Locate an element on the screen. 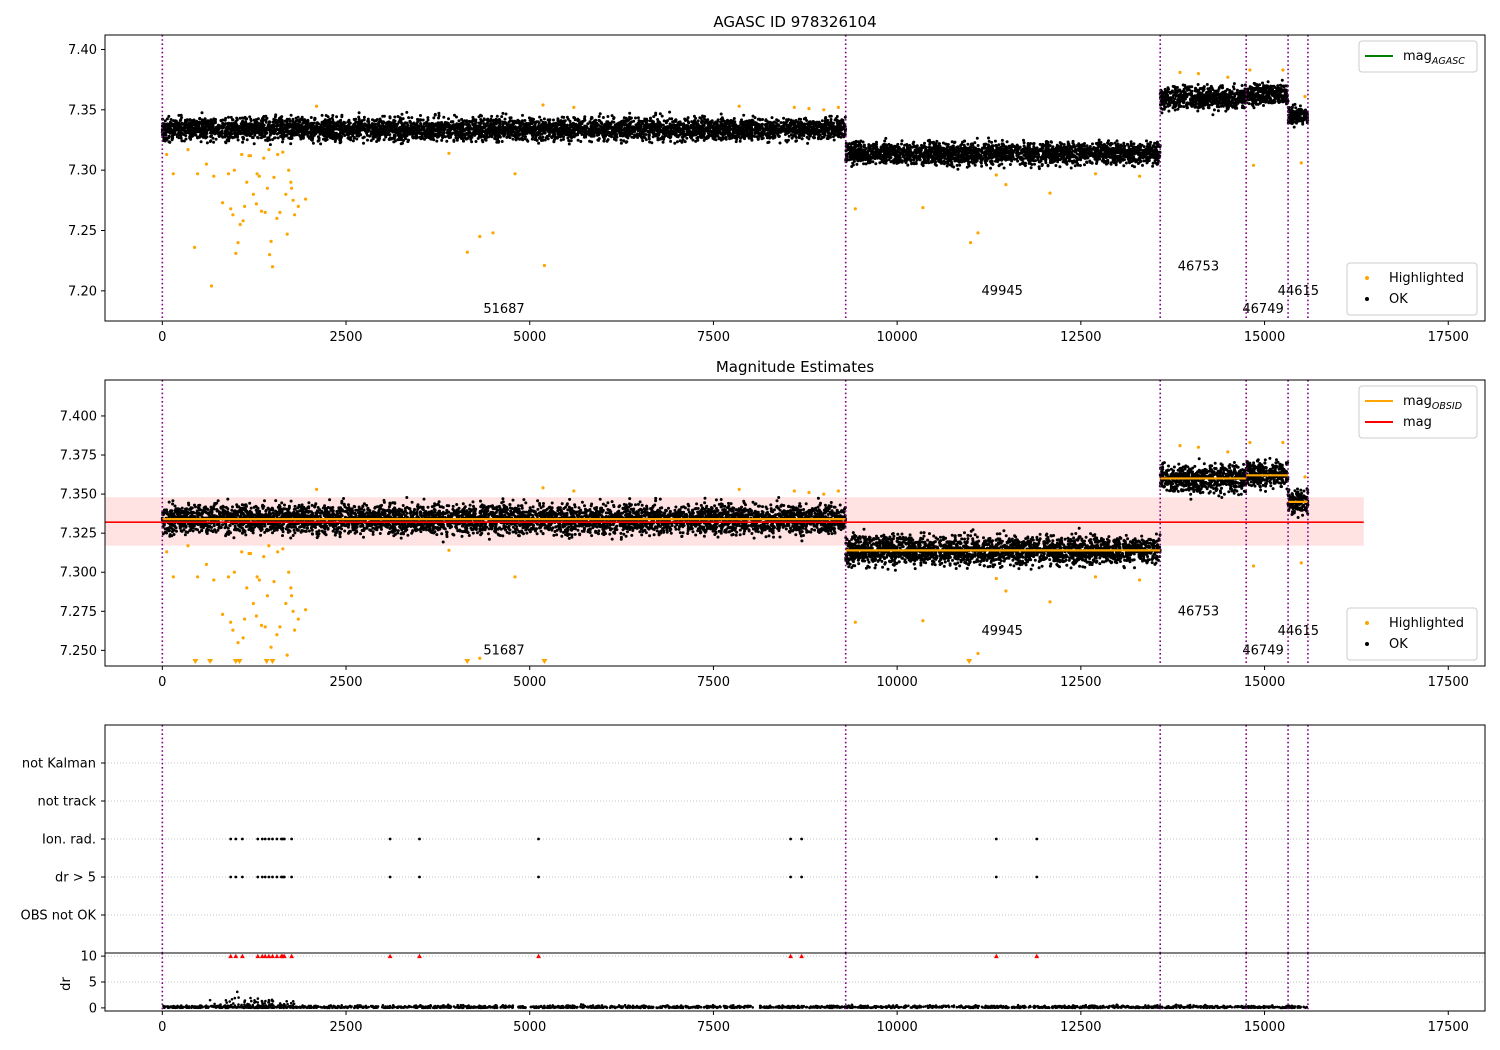 The width and height of the screenshot is (1500, 1050). panel-2-title: Magnitude Estimates is located at coordinates (795, 367).